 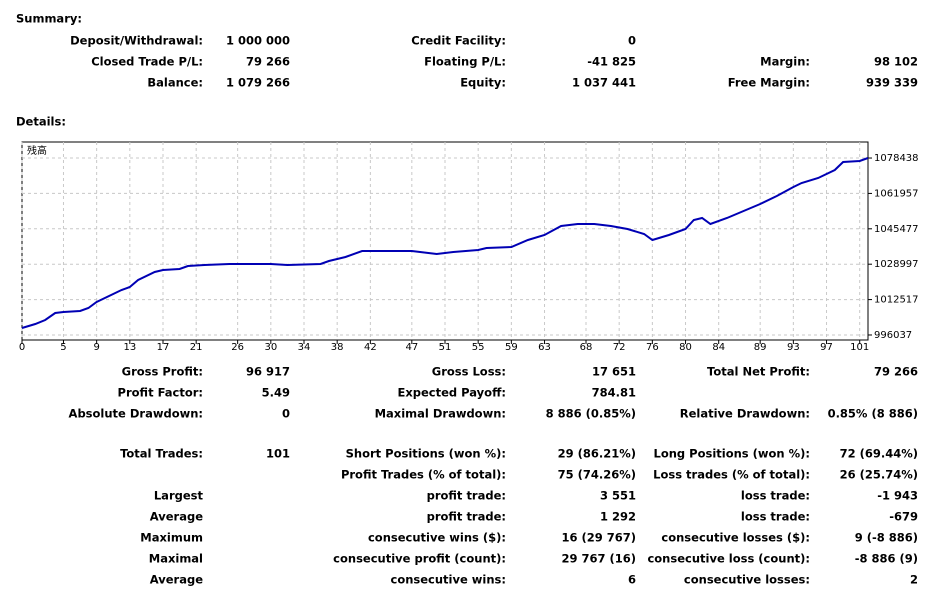 What do you see at coordinates (897, 496) in the screenshot?
I see `value: -1 943` at bounding box center [897, 496].